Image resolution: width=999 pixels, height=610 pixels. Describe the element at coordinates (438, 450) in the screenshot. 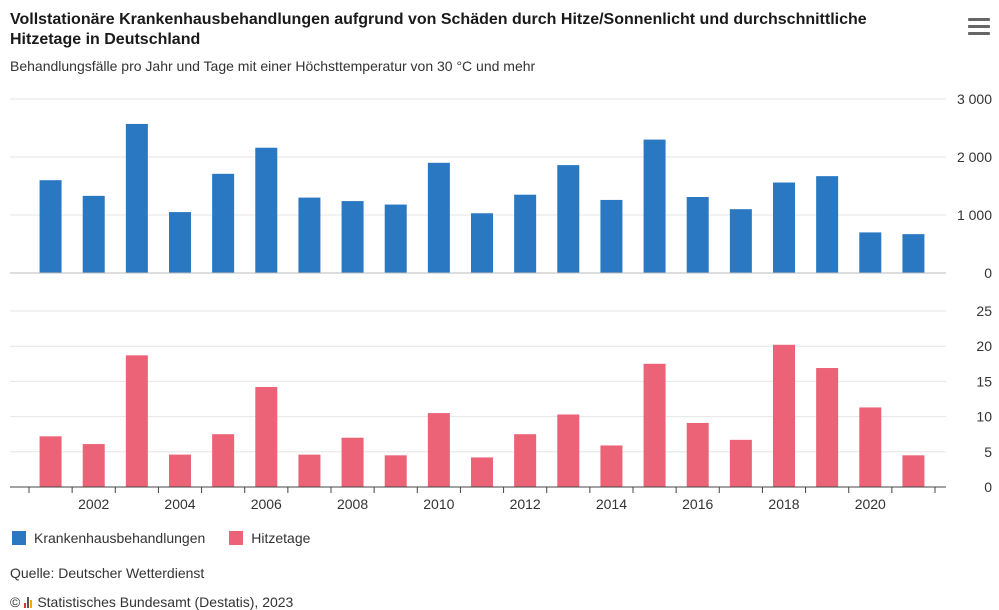

I see `bar-hitzetage-2010` at that location.